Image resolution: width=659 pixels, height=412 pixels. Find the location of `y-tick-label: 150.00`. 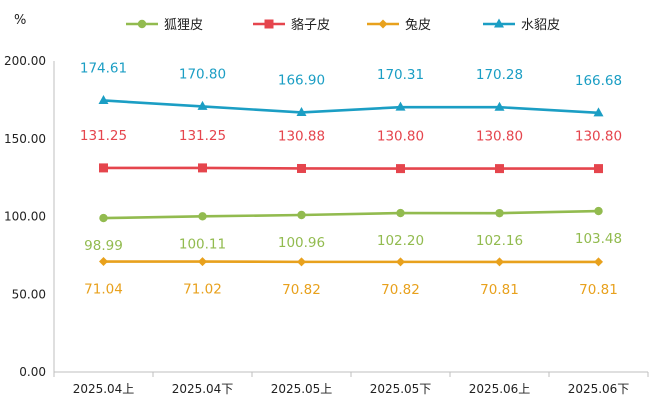

y-tick-label: 150.00 is located at coordinates (25, 139).